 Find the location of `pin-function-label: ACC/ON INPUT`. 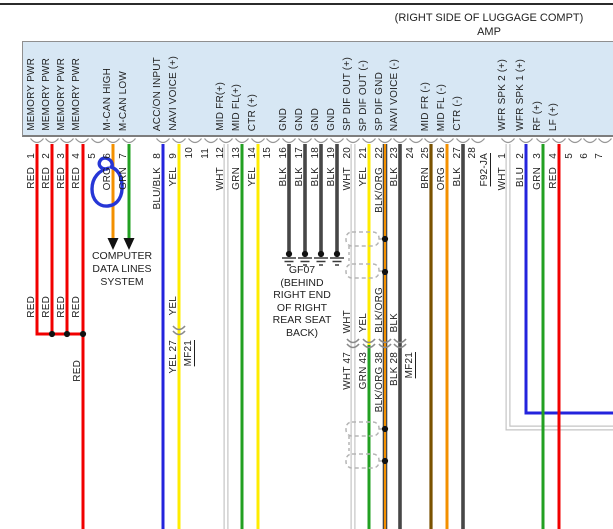

pin-function-label: ACC/ON INPUT is located at coordinates (157, 93).